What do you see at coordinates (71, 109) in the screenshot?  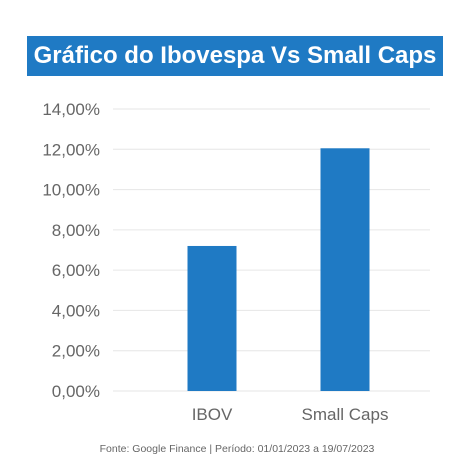 I see `y-tick-label: 14,00%` at bounding box center [71, 109].